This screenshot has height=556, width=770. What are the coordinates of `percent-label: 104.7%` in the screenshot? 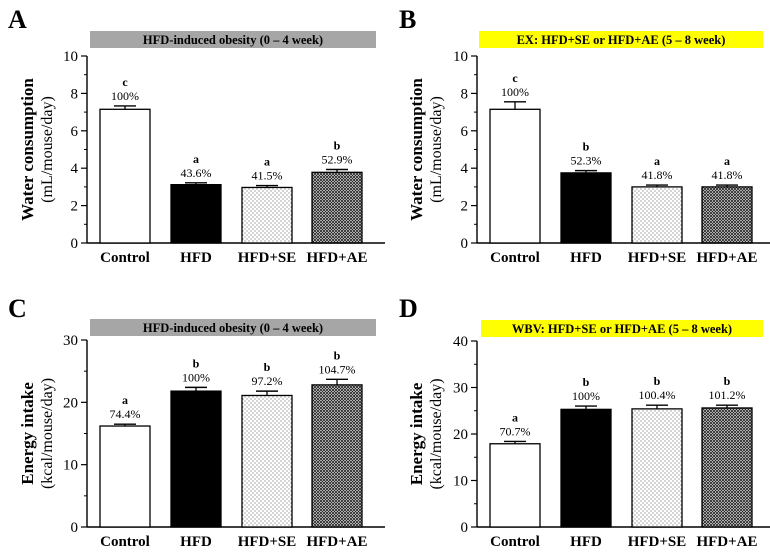 It's located at (337, 369).